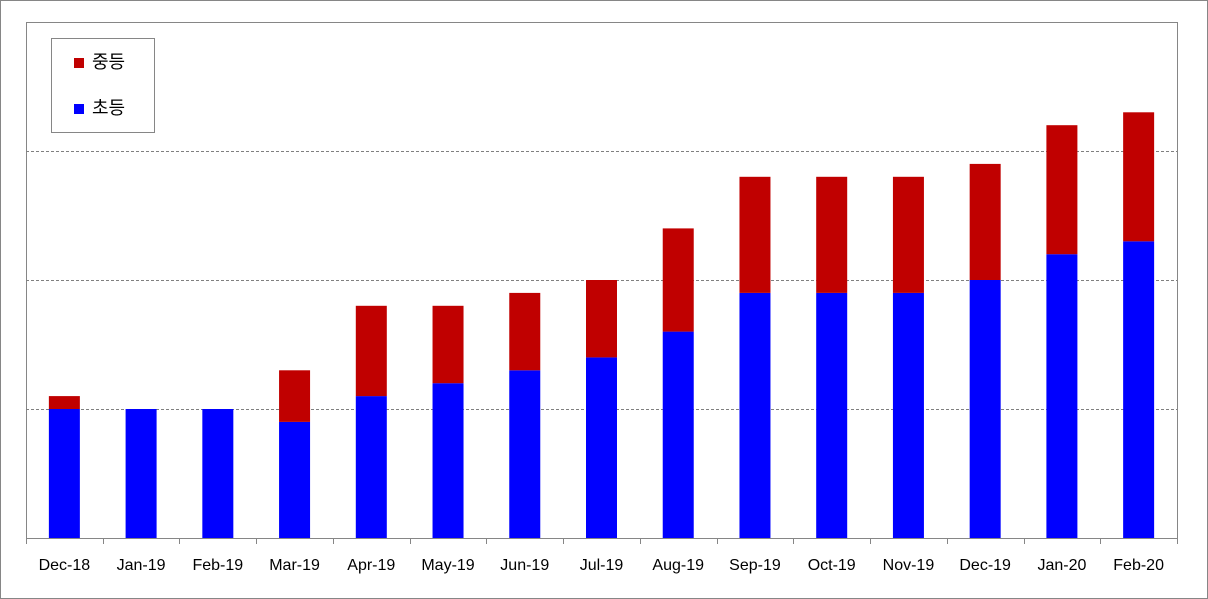 This screenshot has height=599, width=1208. I want to click on legend-label: 초등, so click(108, 108).